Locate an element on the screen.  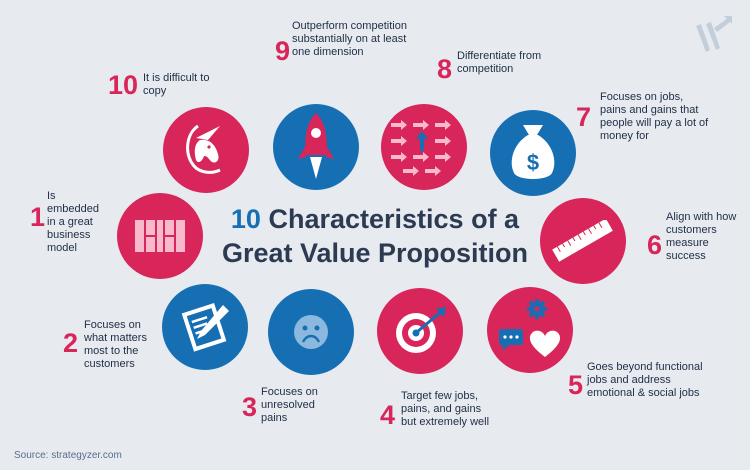
unicorn-icon is located at coordinates (206, 150).